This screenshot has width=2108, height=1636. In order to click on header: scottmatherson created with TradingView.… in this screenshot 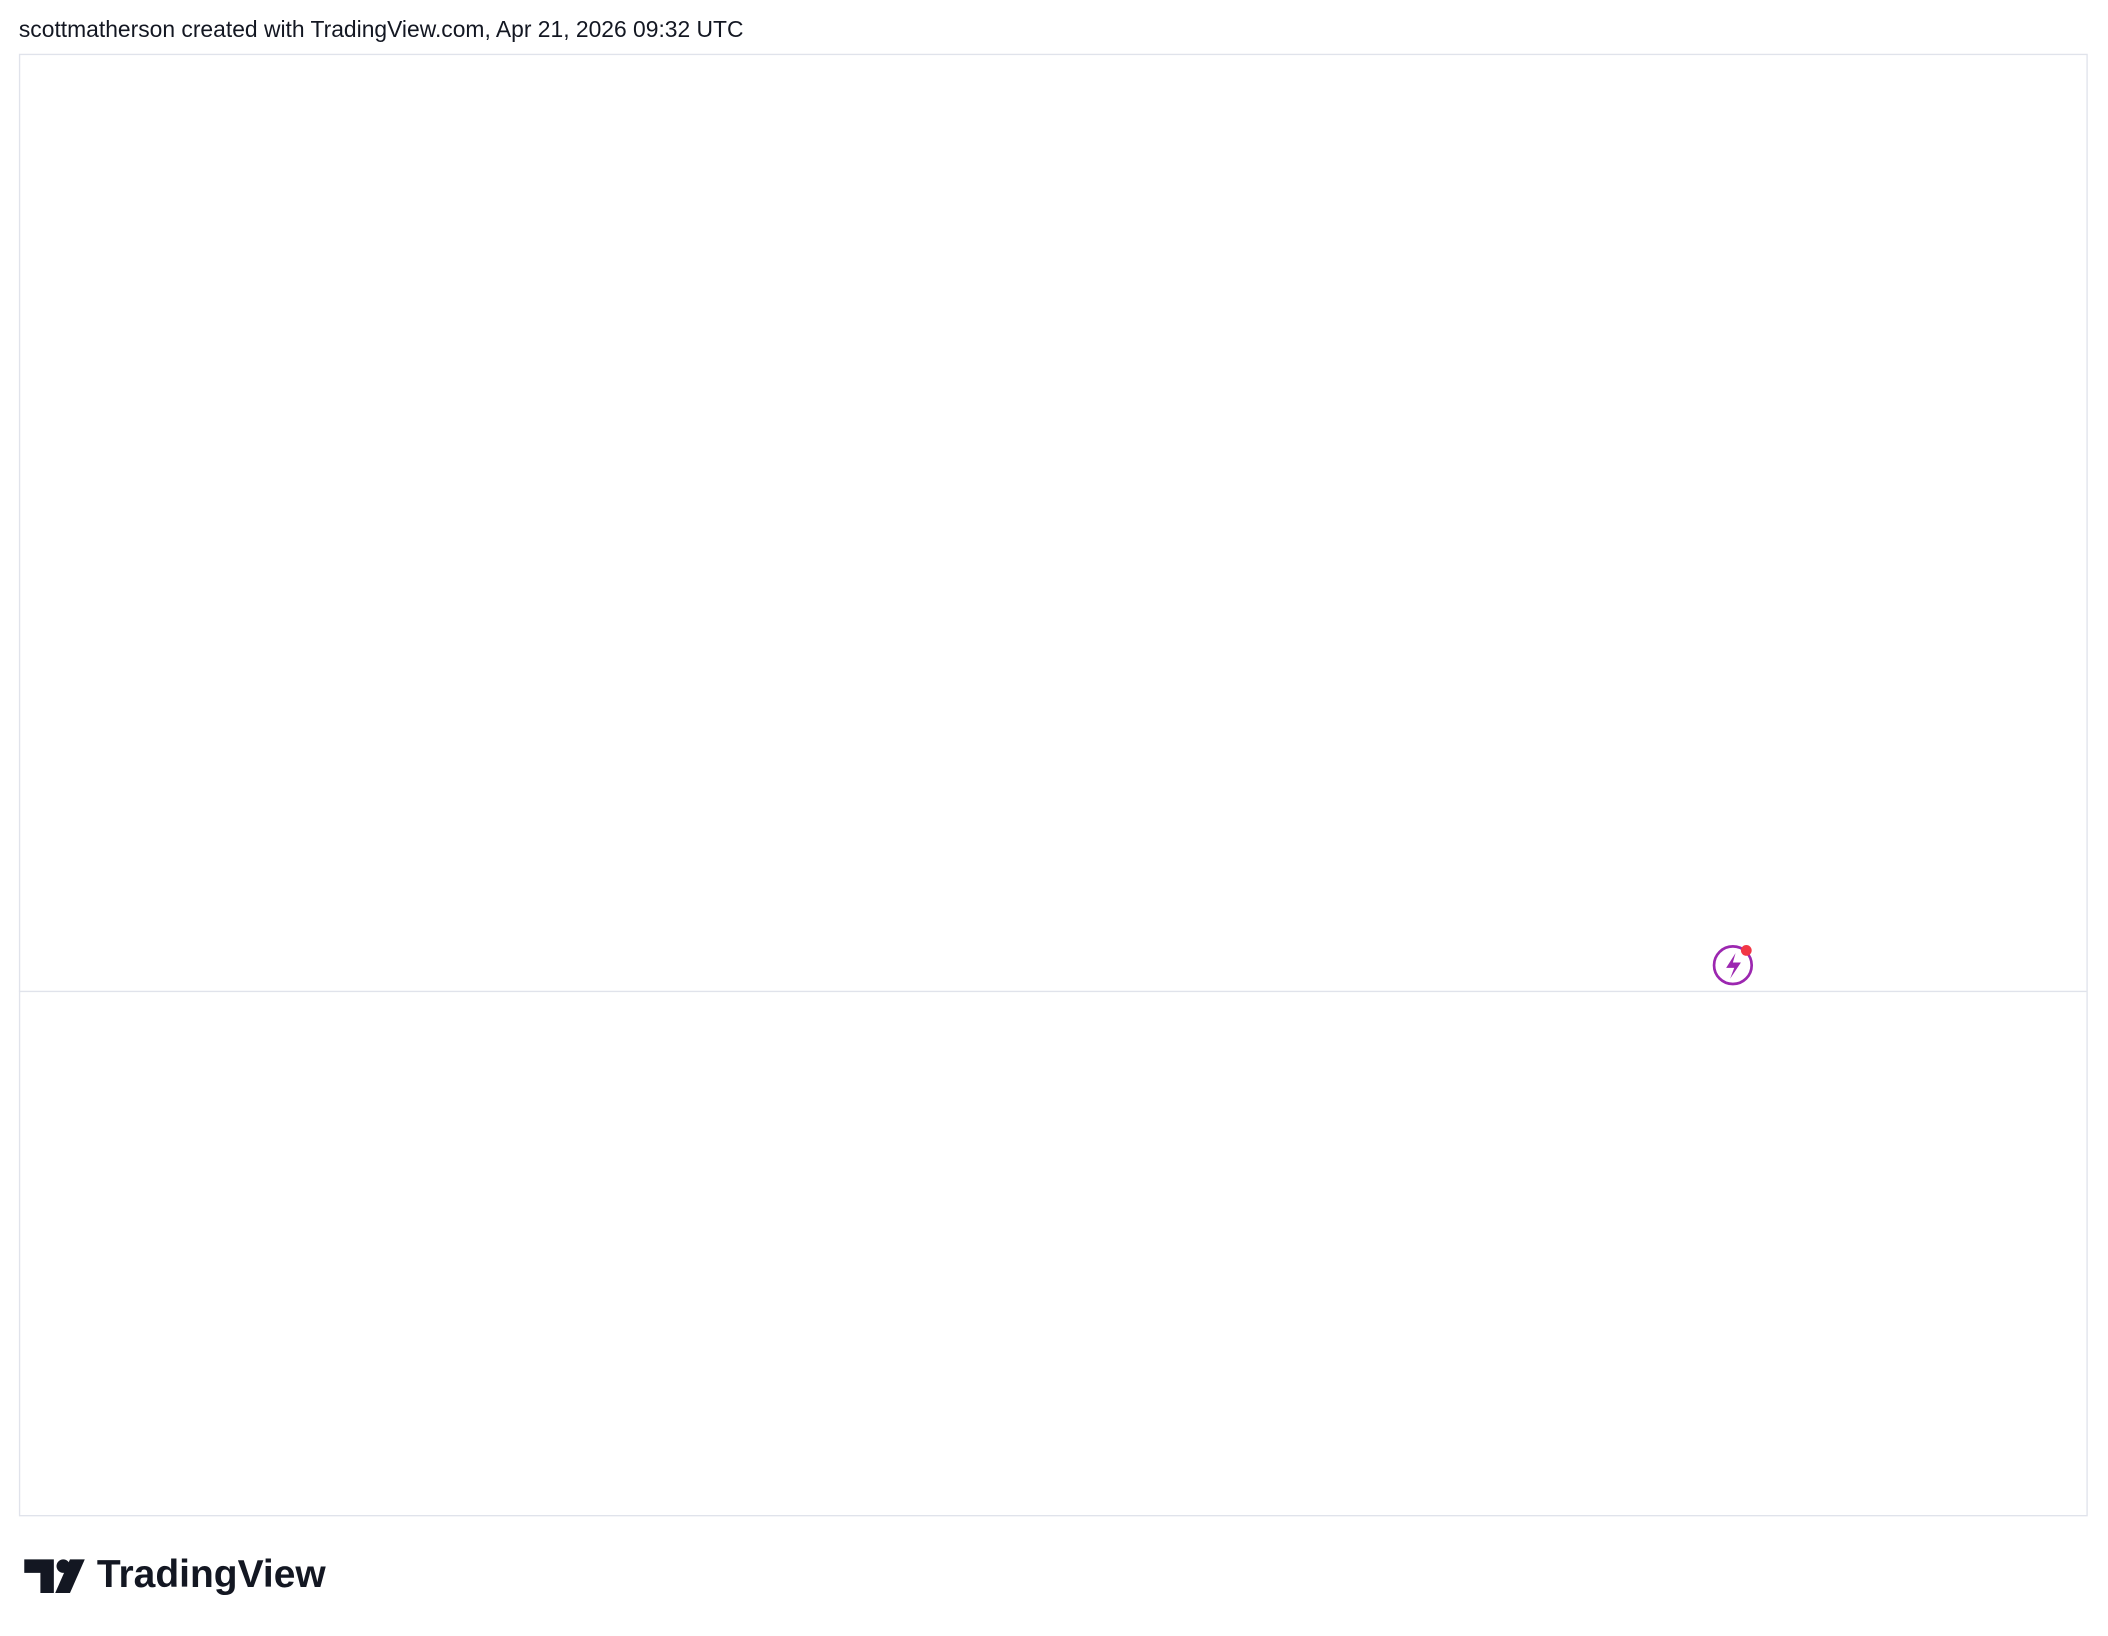, I will do `click(381, 29)`.